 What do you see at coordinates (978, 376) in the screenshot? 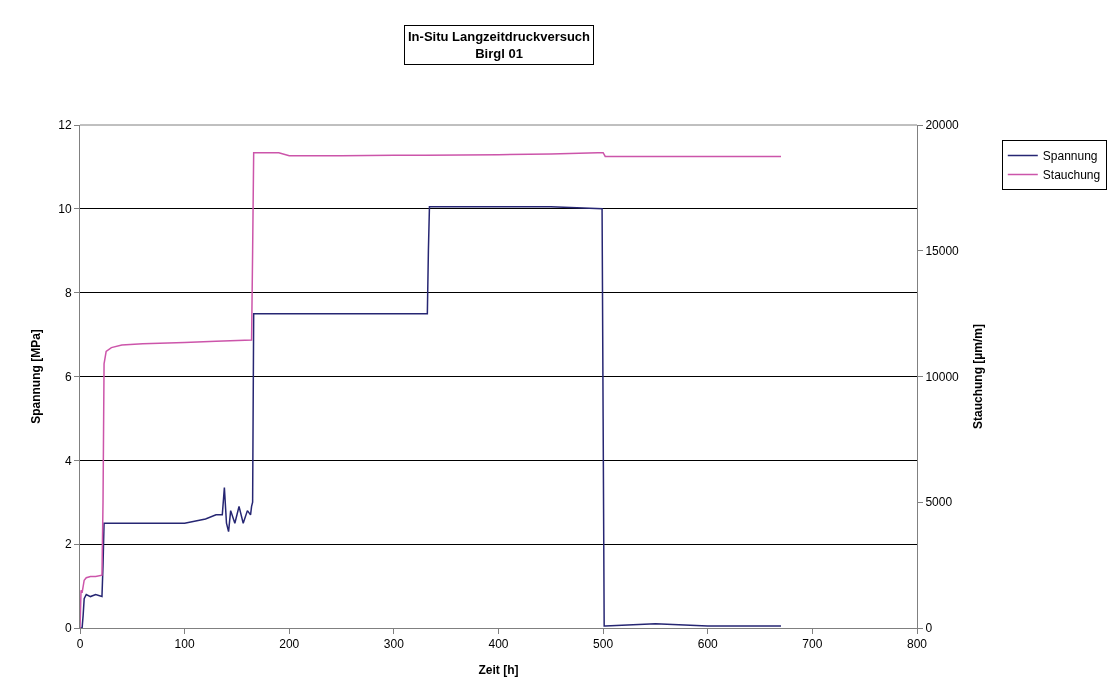
I see `y2-axis-title: Stauchung [µm/m]` at bounding box center [978, 376].